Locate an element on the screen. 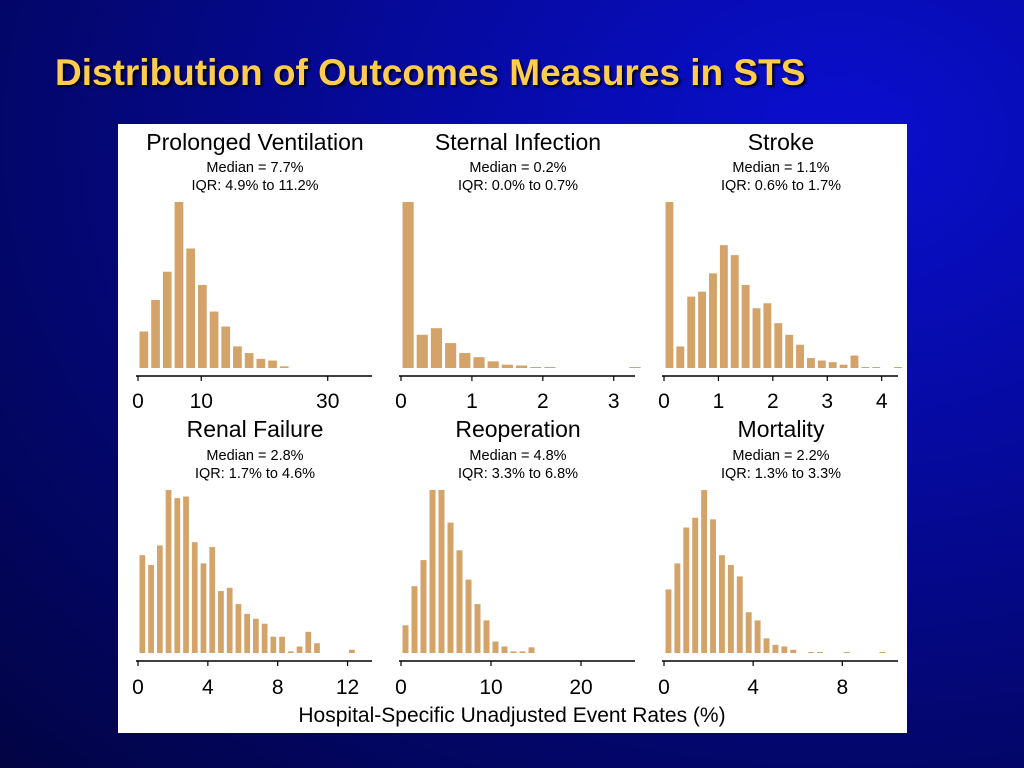 Image resolution: width=1024 pixels, height=768 pixels. x-tick-label: 30 is located at coordinates (327, 401).